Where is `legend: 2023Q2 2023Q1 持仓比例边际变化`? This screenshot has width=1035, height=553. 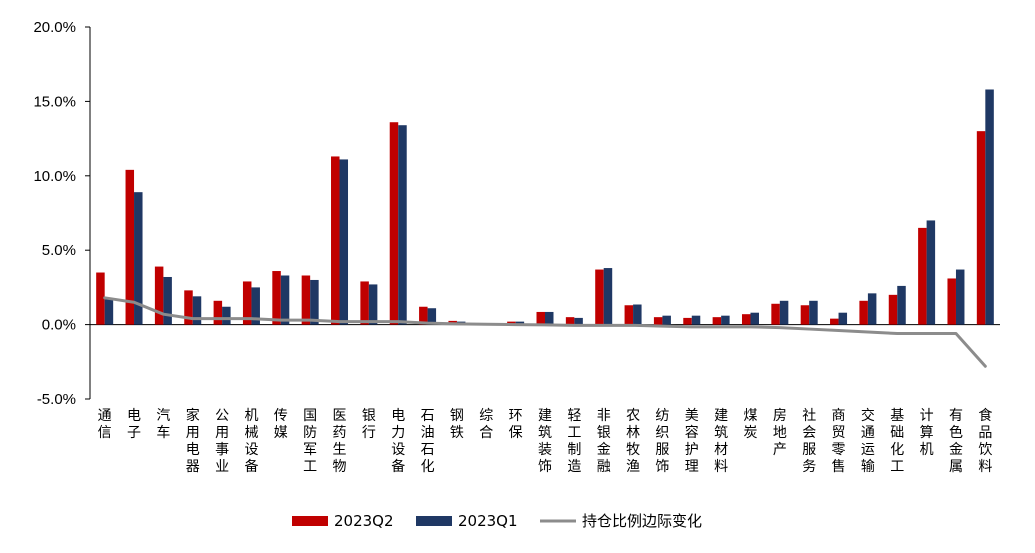 legend: 2023Q2 2023Q1 持仓比例边际变化 is located at coordinates (497, 521).